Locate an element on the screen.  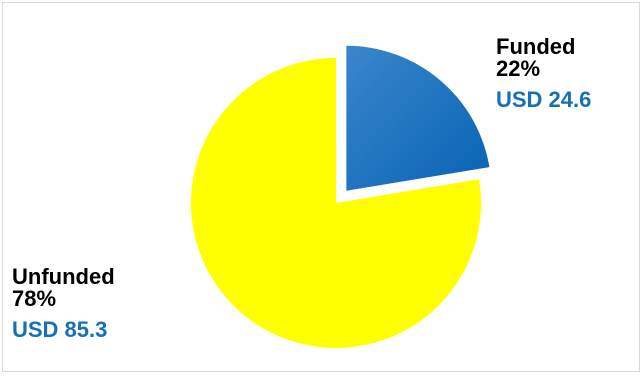
funded-name: Funded is located at coordinates (536, 46).